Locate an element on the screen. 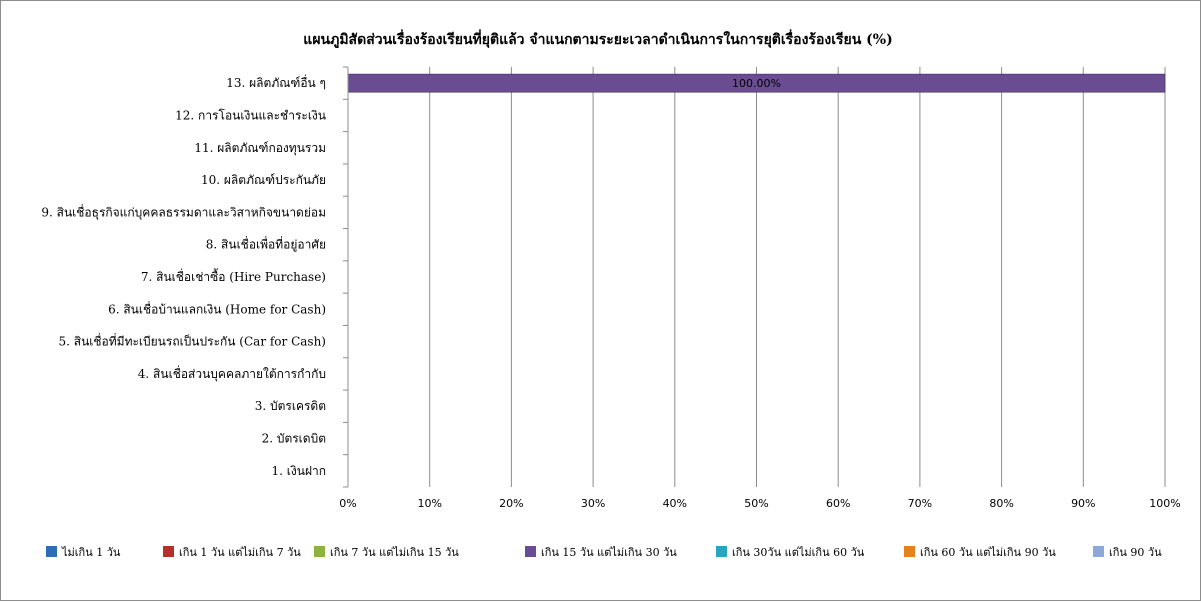 This screenshot has width=1201, height=602. category-label: 8. สินเชื่อเพื่อที่อยู่อาศัย is located at coordinates (266, 244).